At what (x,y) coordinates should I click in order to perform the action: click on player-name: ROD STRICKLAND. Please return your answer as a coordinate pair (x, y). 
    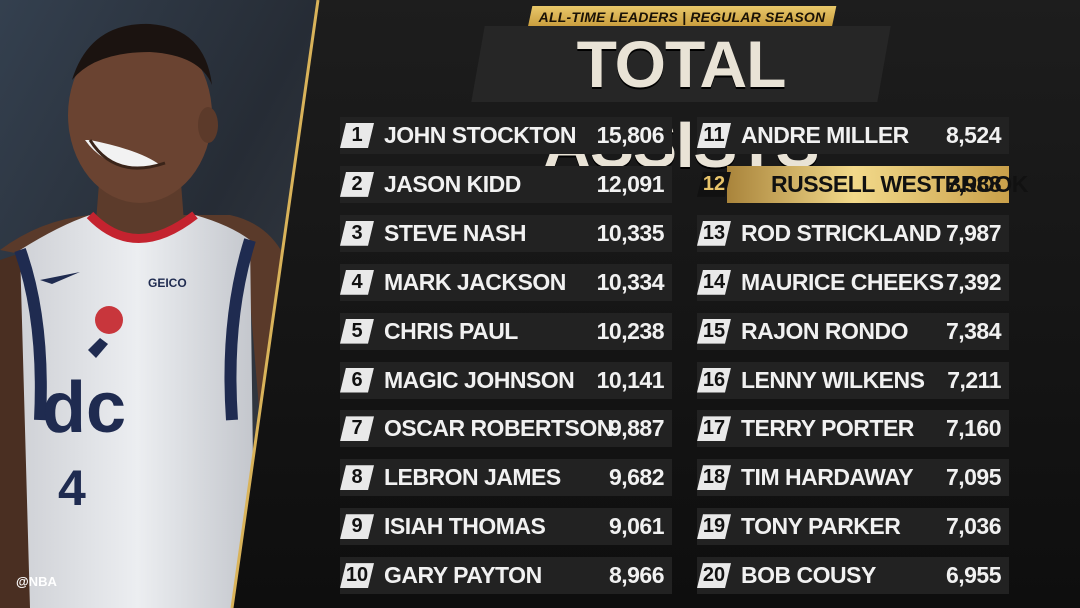
    Looking at the image, I should click on (841, 232).